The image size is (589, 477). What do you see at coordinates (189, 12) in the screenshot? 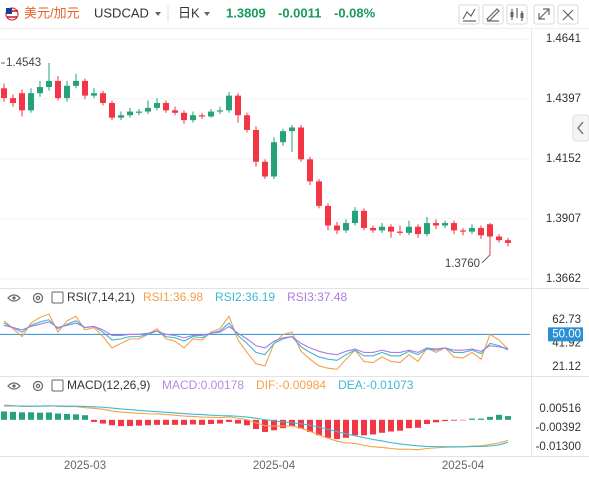
I see `period: 日K` at bounding box center [189, 12].